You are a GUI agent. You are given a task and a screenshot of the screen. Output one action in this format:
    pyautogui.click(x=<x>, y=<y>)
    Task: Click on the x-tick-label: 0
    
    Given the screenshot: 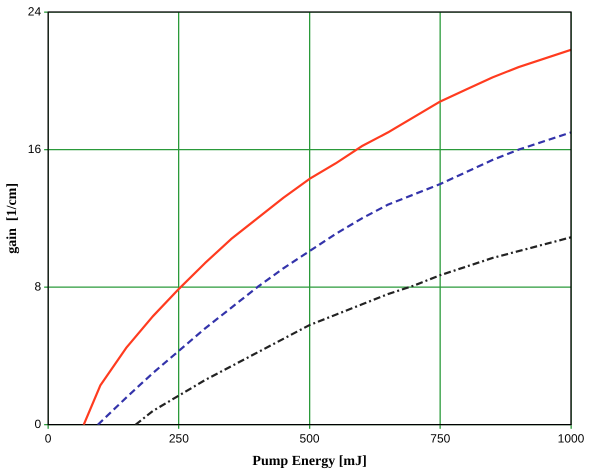 What is the action you would take?
    pyautogui.click(x=48, y=438)
    